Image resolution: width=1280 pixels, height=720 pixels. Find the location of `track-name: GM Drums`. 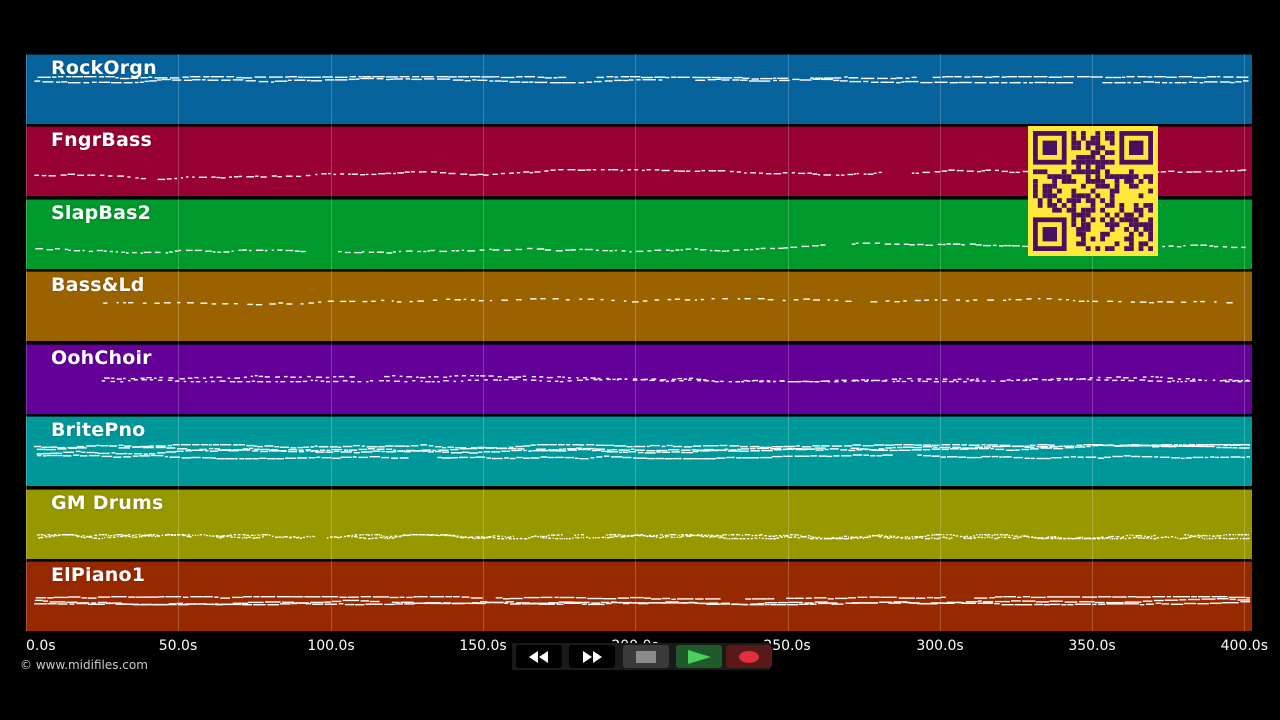

track-name: GM Drums is located at coordinates (107, 503).